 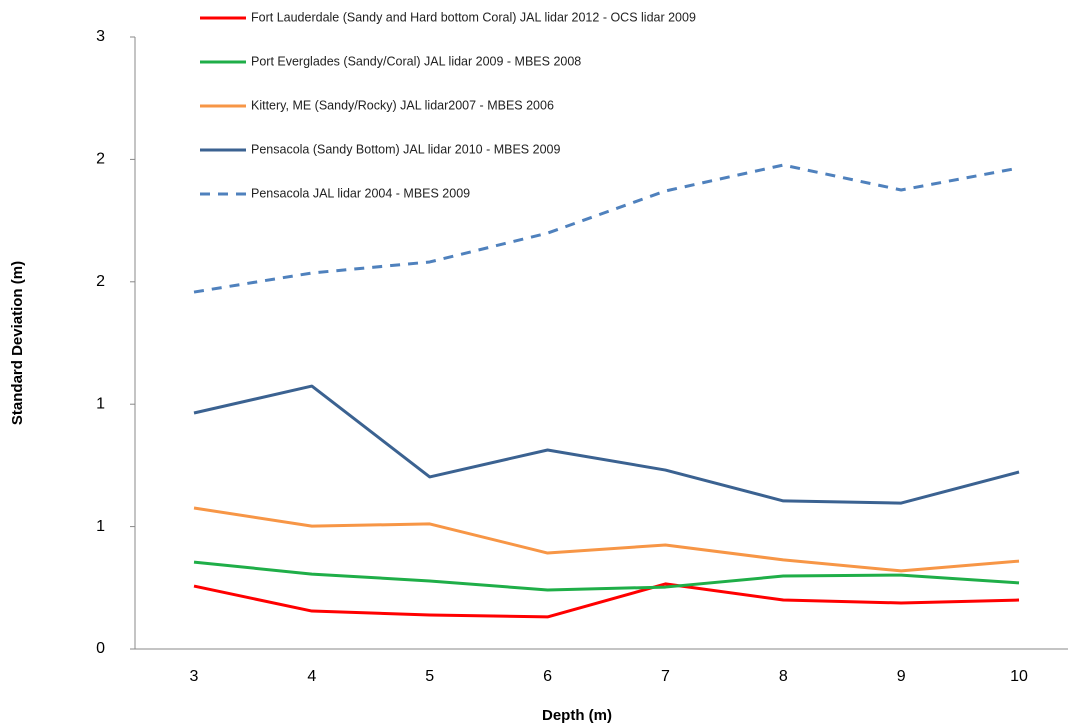 I want to click on x-tick-label: 7, so click(x=665, y=676).